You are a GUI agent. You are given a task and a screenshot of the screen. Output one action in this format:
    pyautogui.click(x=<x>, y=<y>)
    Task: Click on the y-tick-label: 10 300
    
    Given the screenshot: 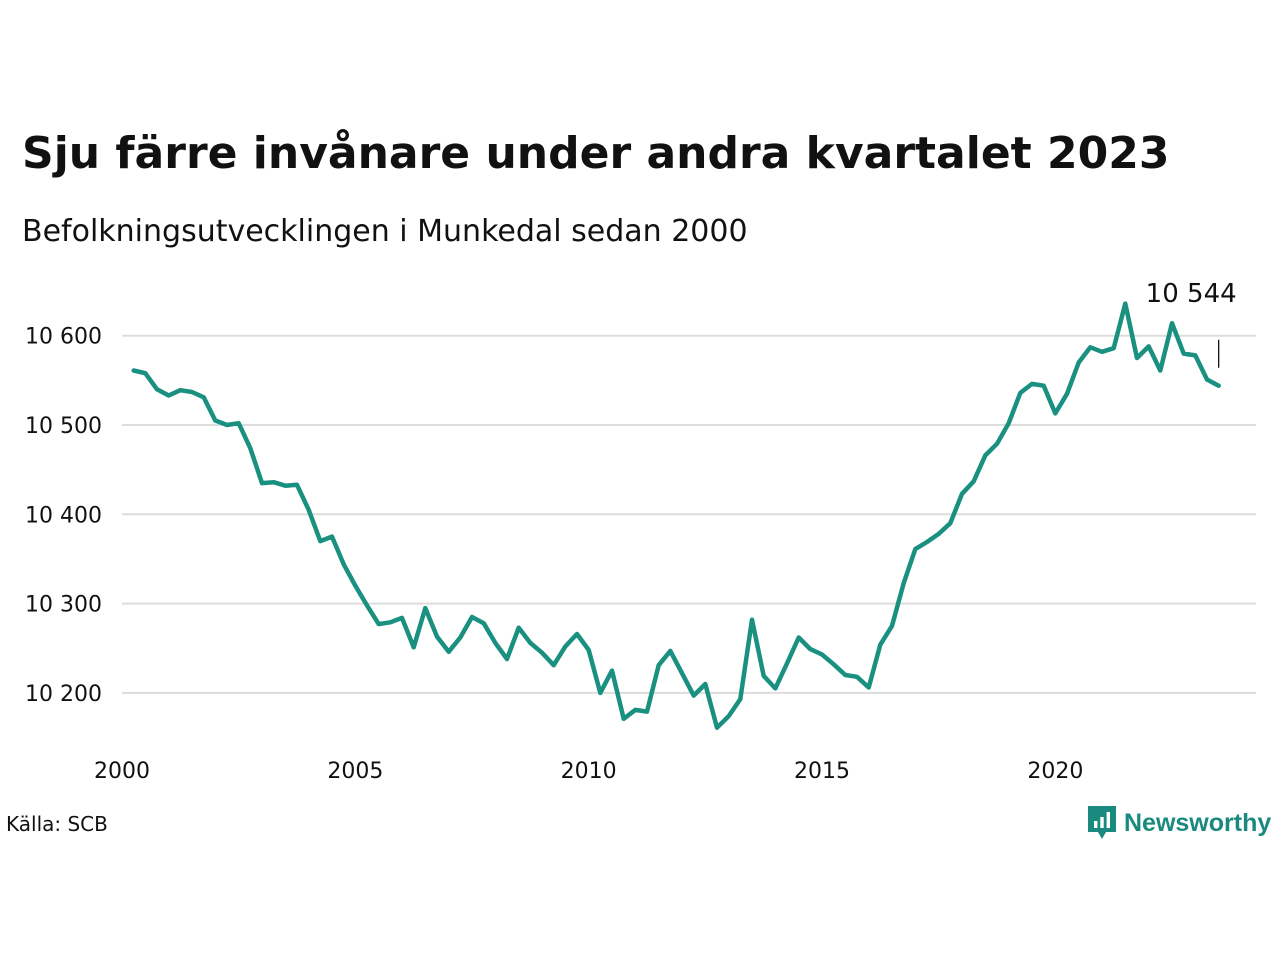 What is the action you would take?
    pyautogui.click(x=63, y=605)
    